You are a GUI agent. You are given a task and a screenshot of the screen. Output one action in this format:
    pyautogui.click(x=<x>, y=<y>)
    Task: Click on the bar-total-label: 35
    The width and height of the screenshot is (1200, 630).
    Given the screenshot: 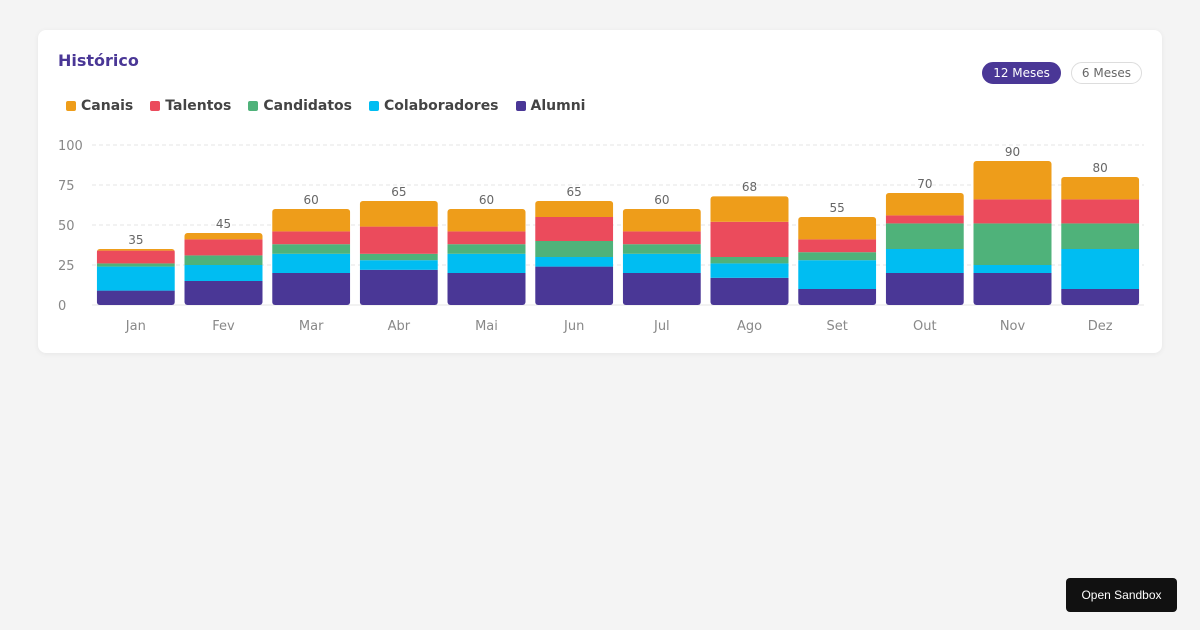 What is the action you would take?
    pyautogui.click(x=135, y=240)
    